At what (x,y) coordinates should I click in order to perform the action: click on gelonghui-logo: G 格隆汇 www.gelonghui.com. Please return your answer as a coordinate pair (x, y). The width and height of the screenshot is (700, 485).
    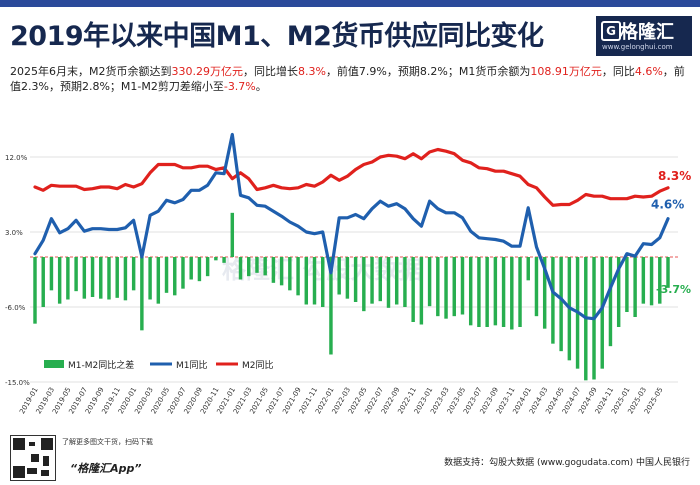
    Looking at the image, I should click on (644, 36).